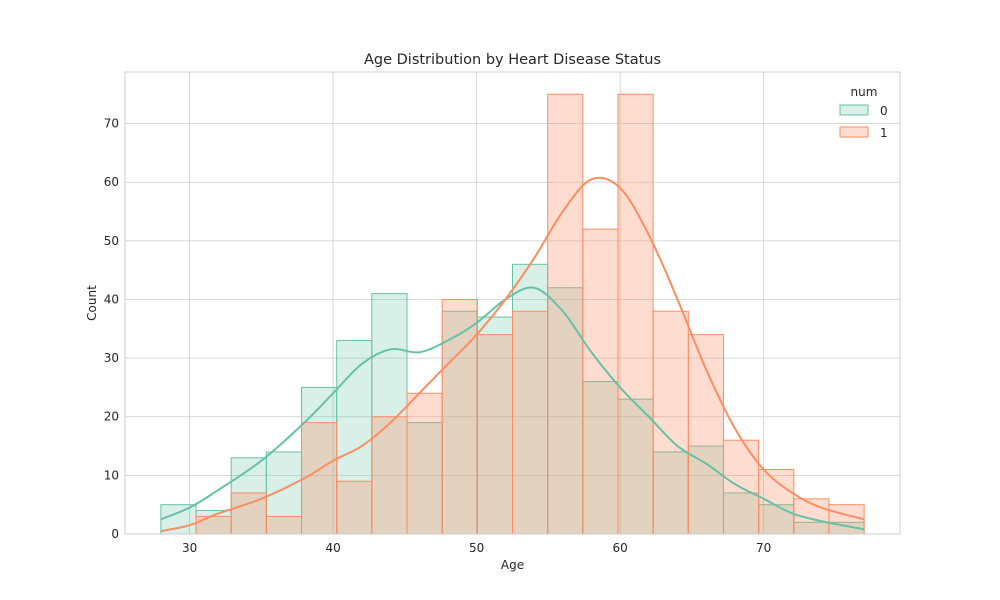  What do you see at coordinates (512, 60) in the screenshot?
I see `chart-title: Age Distribution by Heart Disease Status` at bounding box center [512, 60].